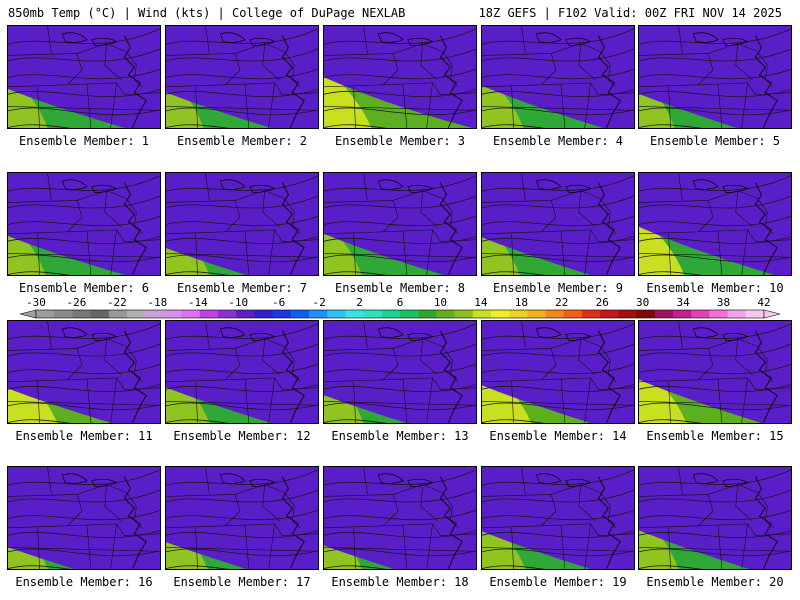  Describe the element at coordinates (642, 302) in the screenshot. I see `colorbar-tick-label: 30` at that location.